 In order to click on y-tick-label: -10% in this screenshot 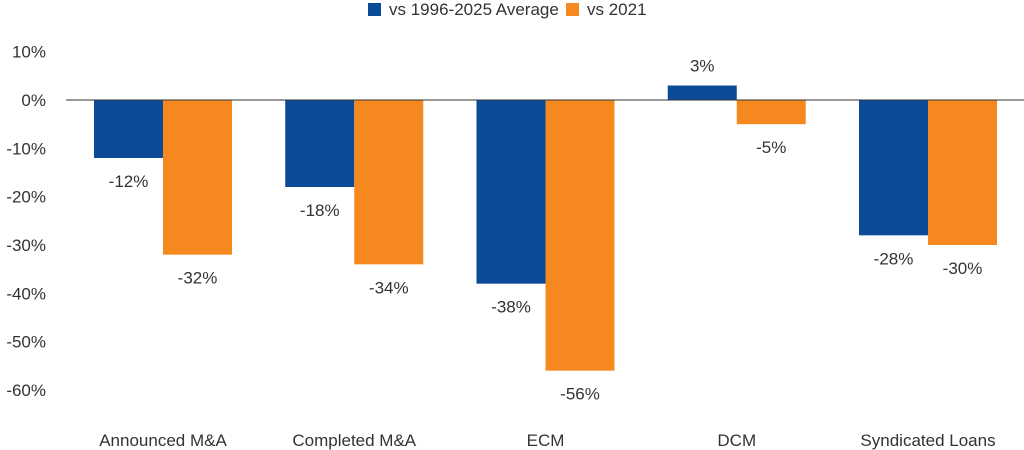, I will do `click(26, 148)`.